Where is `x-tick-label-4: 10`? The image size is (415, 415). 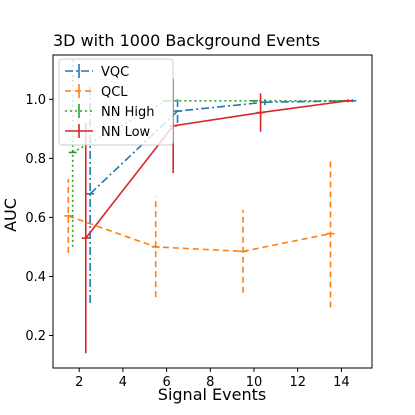 x-tick-label-4: 10 is located at coordinates (254, 382).